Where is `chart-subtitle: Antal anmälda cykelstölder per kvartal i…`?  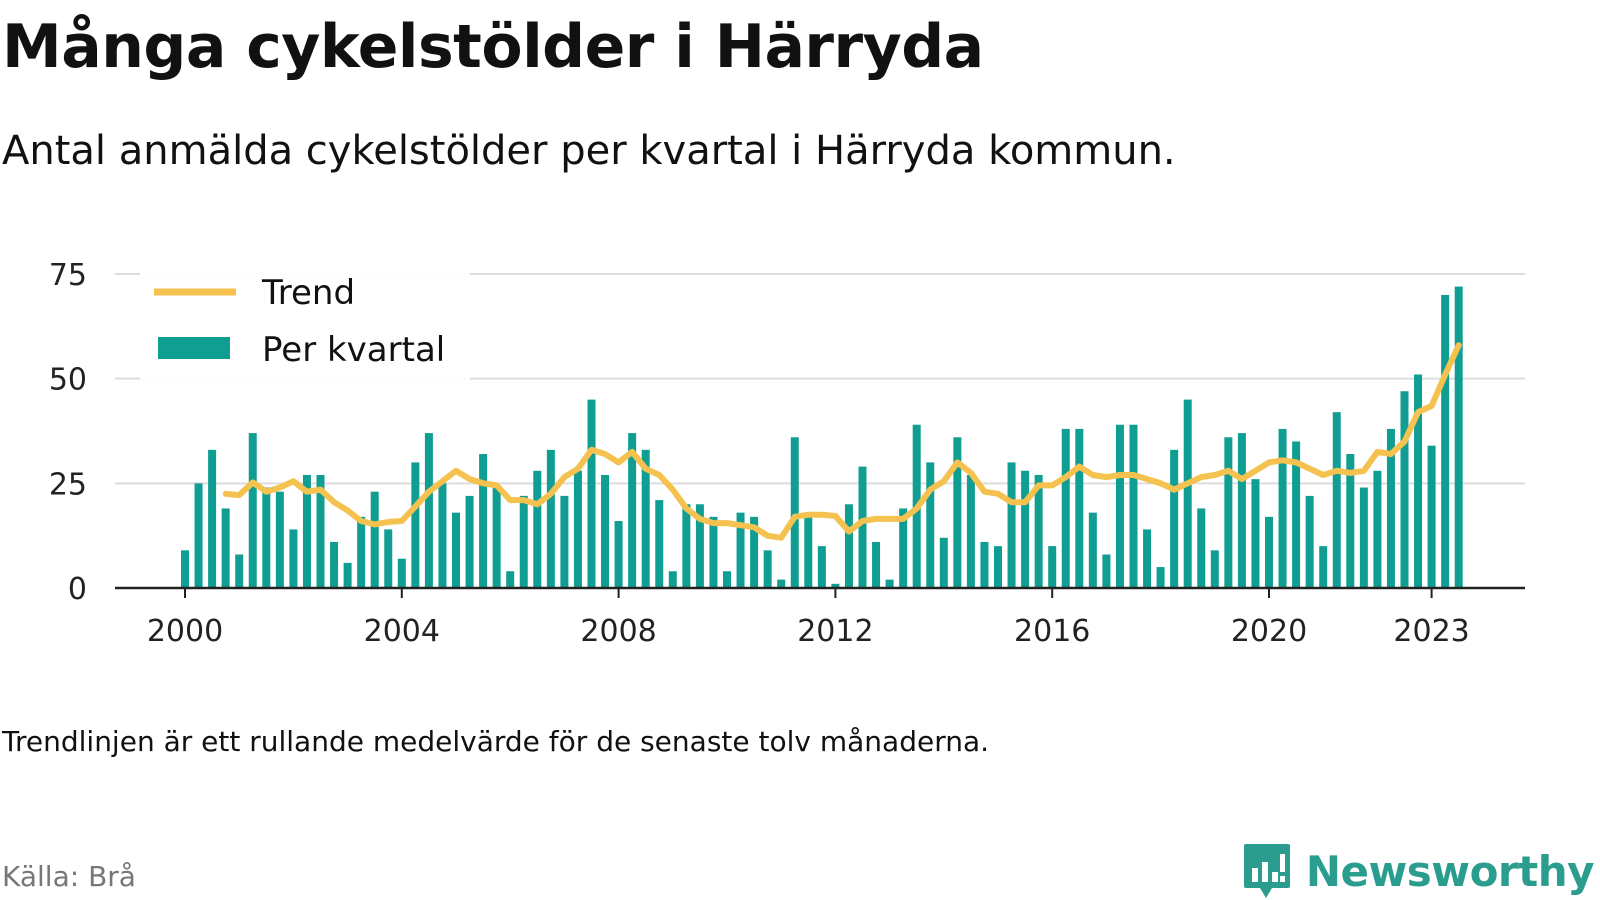 chart-subtitle: Antal anmälda cykelstölder per kvartal i… is located at coordinates (589, 151).